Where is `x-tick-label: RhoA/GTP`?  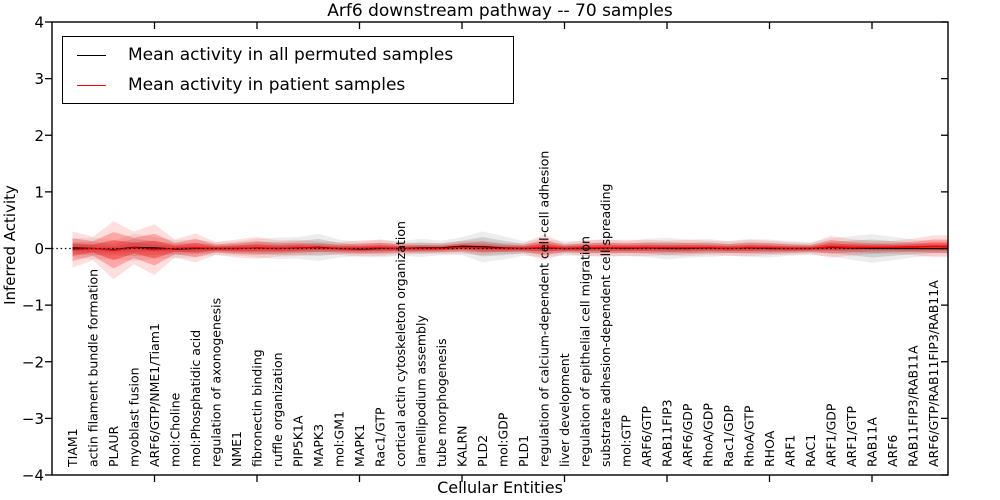 x-tick-label: RhoA/GTP is located at coordinates (749, 436).